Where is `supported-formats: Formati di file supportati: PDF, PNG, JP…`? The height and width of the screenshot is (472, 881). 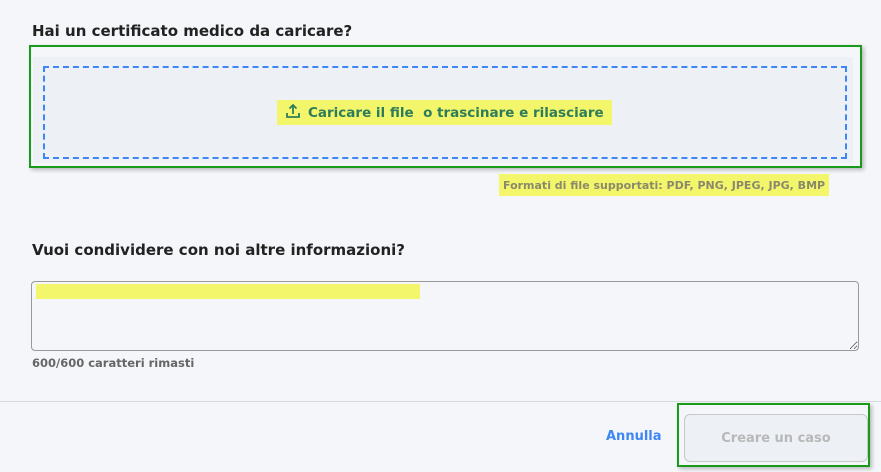 supported-formats: Formati di file supportati: PDF, PNG, JP… is located at coordinates (664, 185).